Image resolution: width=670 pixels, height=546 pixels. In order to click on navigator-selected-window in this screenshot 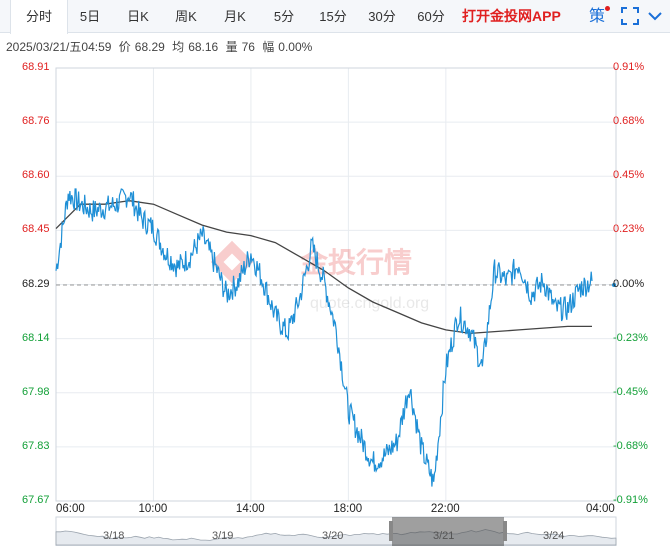, I will do `click(448, 531)`.